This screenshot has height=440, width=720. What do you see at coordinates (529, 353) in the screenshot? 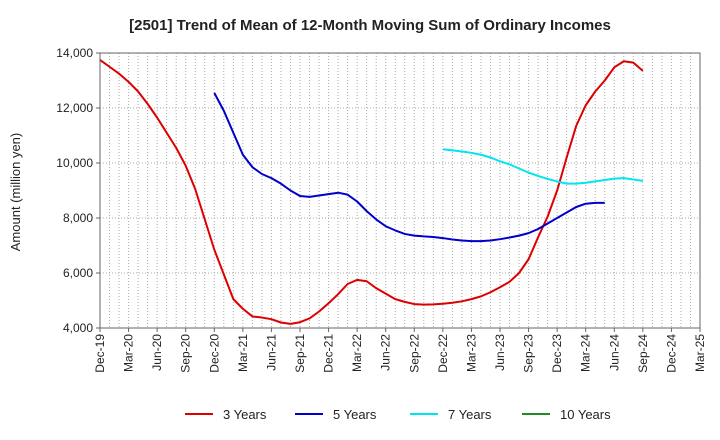
I see `x-tick-label: Sep-23` at bounding box center [529, 353].